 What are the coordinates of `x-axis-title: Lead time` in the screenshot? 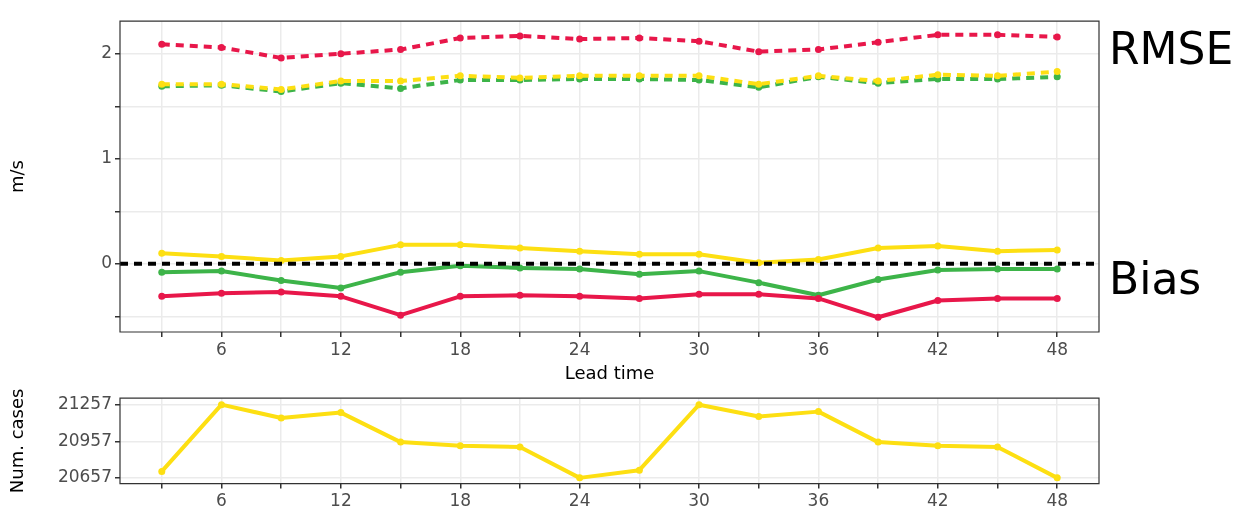 It's located at (609, 372).